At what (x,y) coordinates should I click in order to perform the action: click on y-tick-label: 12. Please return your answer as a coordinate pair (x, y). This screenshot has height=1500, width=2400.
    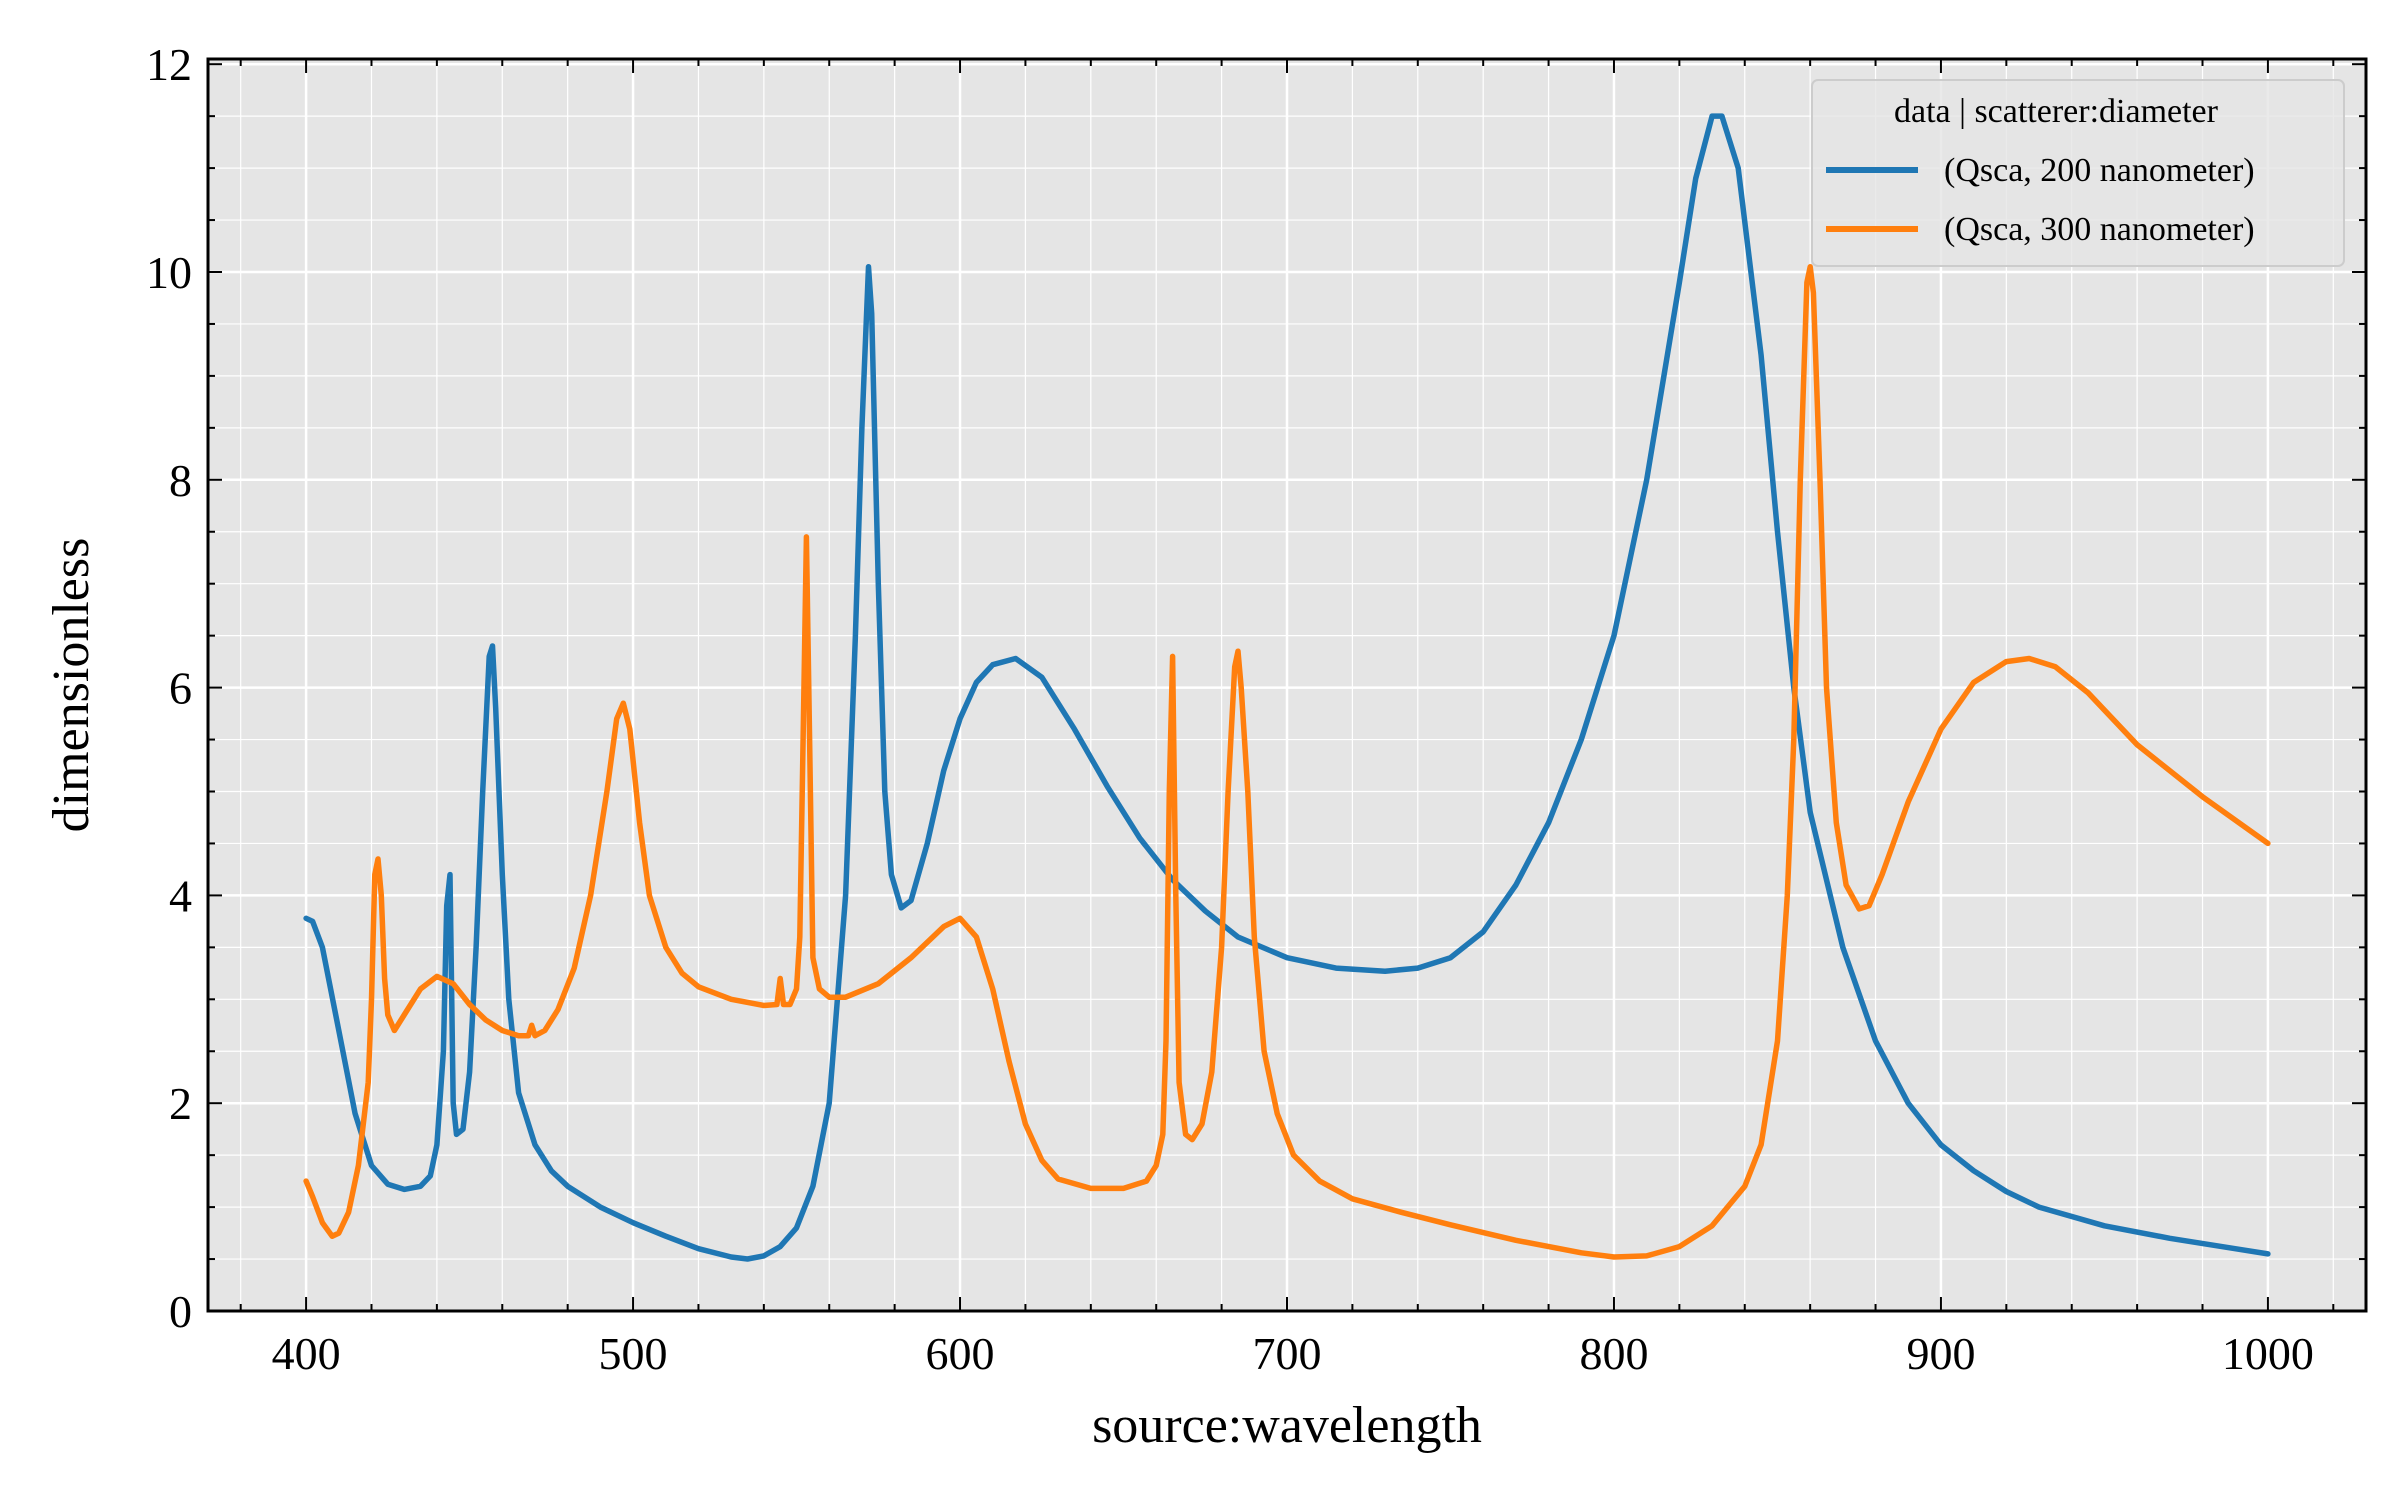
    Looking at the image, I should click on (169, 64).